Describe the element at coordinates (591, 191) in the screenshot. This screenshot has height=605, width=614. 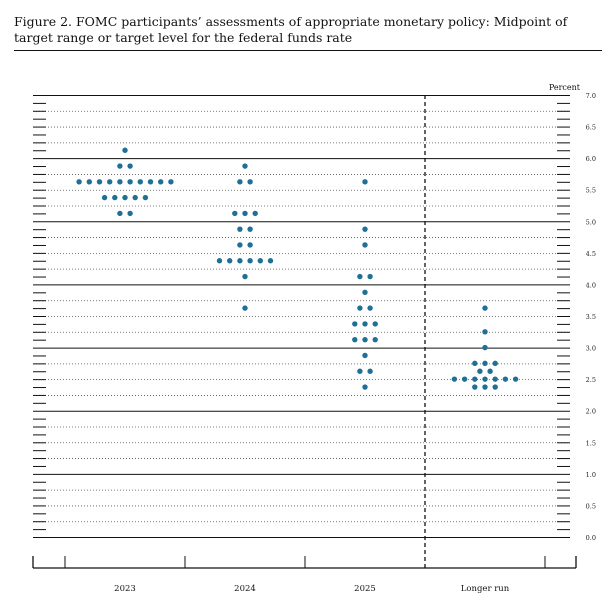
I see `y-tick-label: 5.5` at that location.